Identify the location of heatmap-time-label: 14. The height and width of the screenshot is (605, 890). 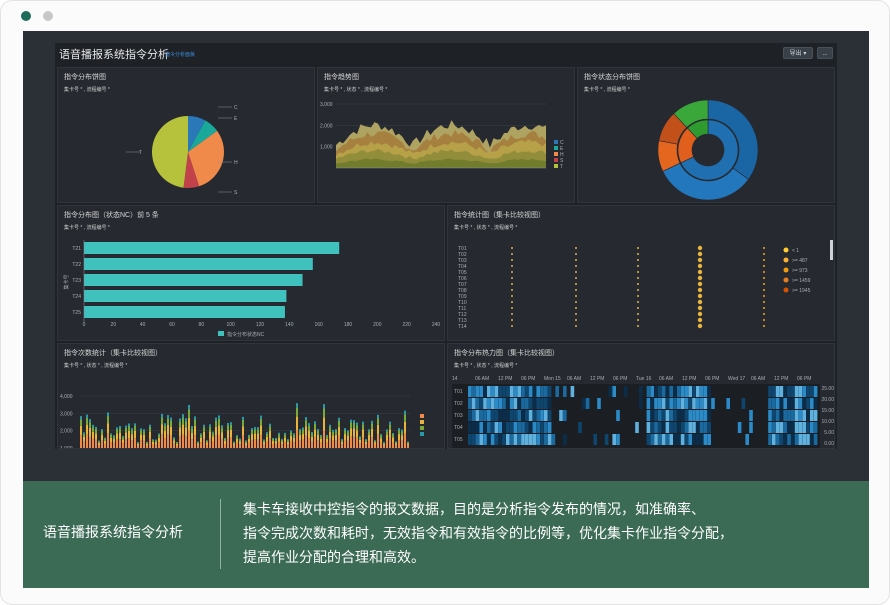
(455, 379).